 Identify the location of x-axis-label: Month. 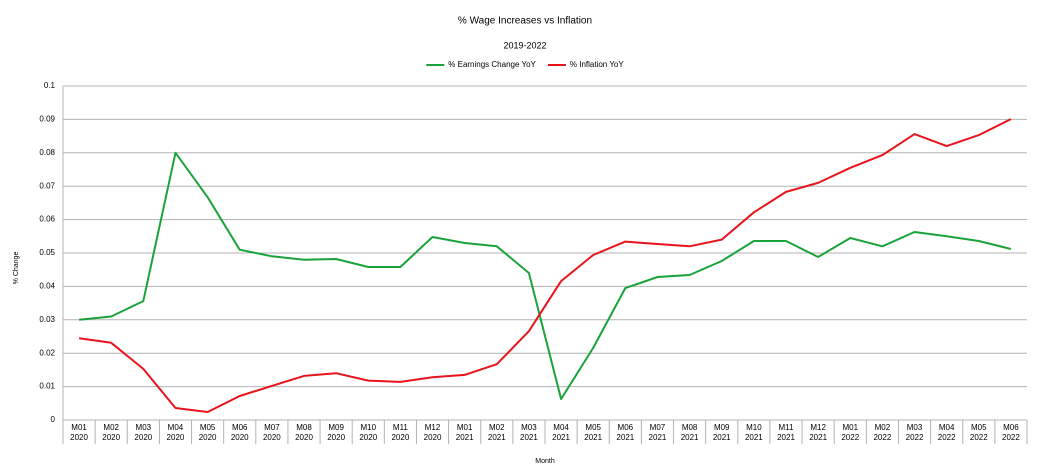
(545, 461).